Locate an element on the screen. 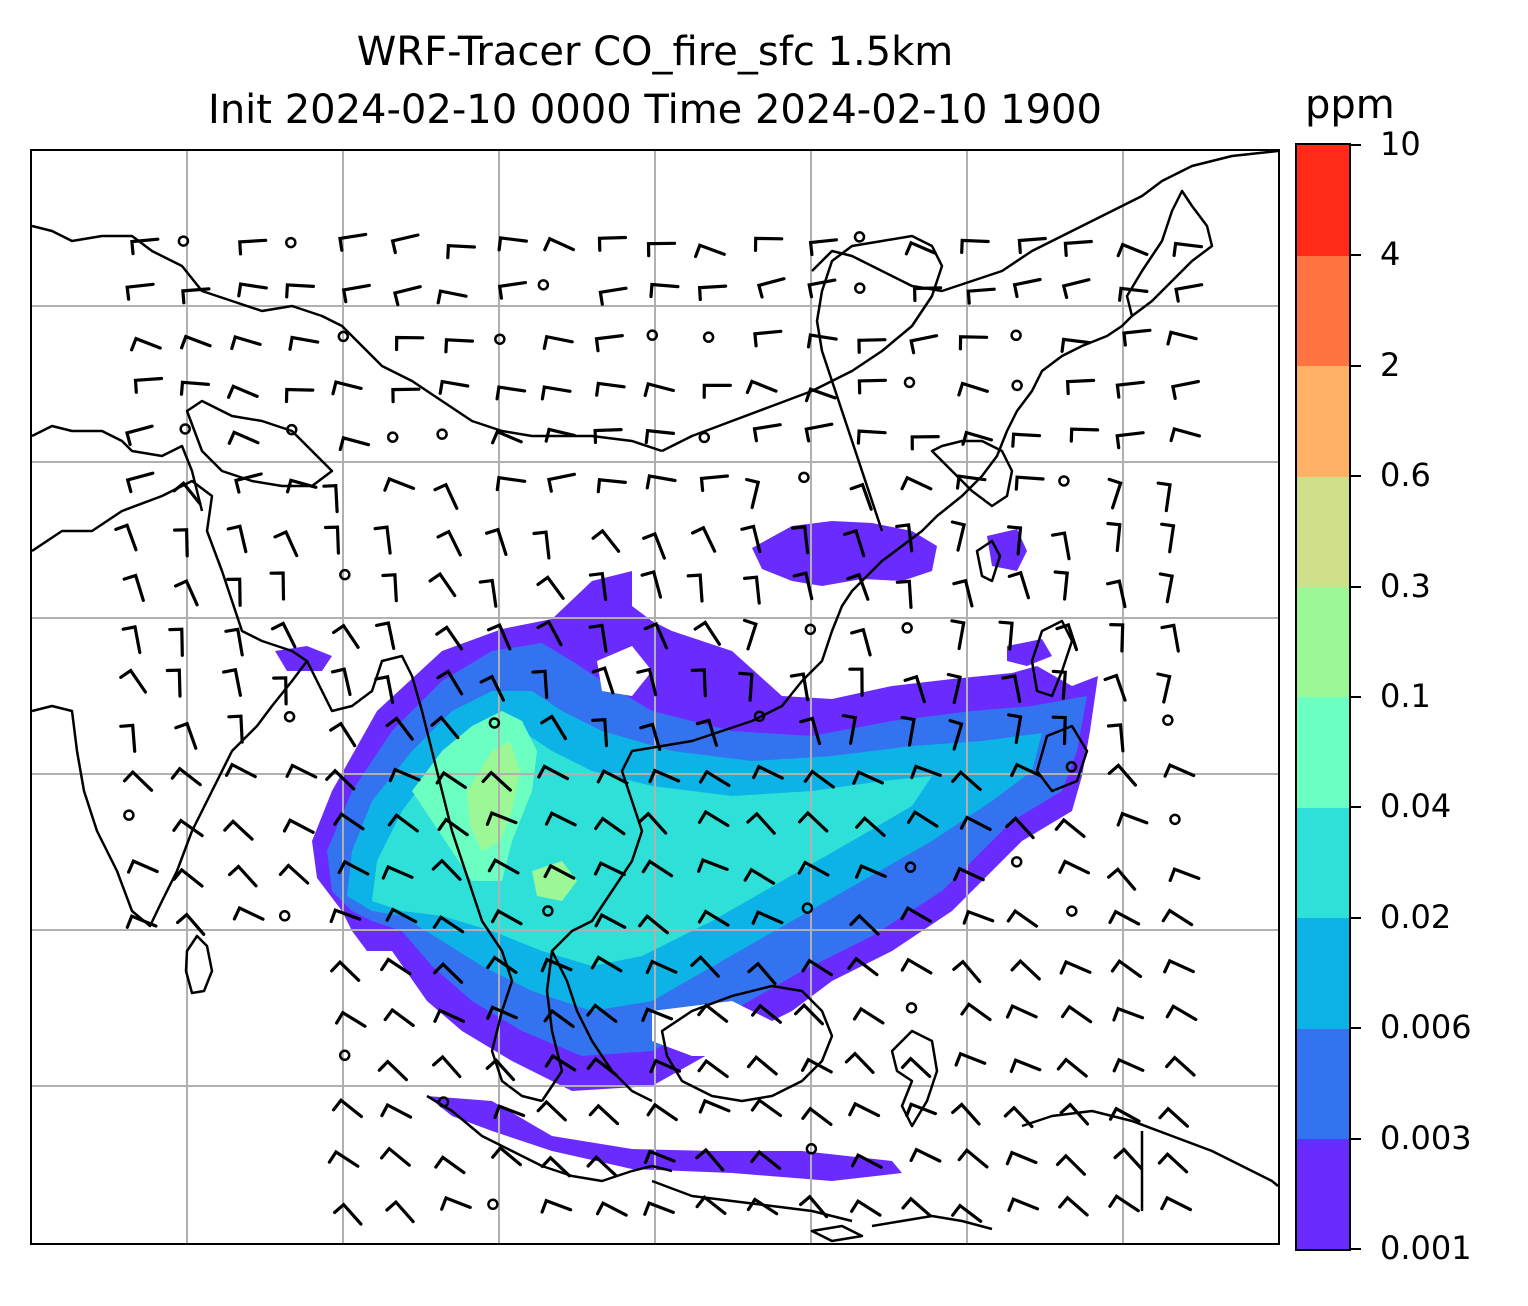 The image size is (1528, 1306). colorbar-band is located at coordinates (1323, 863).